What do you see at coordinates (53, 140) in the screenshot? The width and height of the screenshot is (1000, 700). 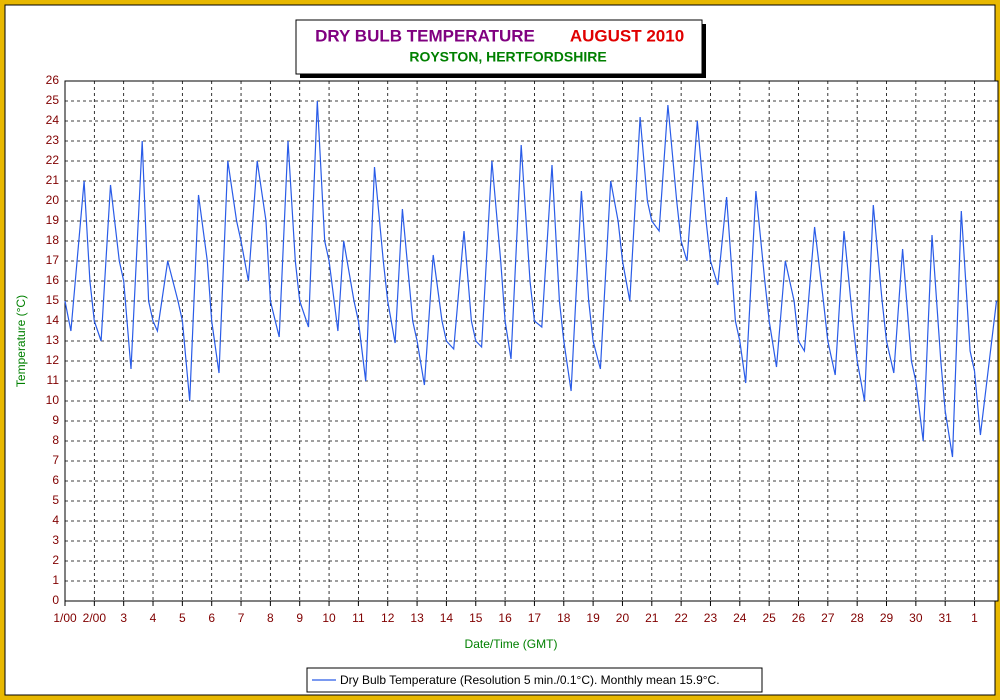 I see `y-tick-label: 23` at bounding box center [53, 140].